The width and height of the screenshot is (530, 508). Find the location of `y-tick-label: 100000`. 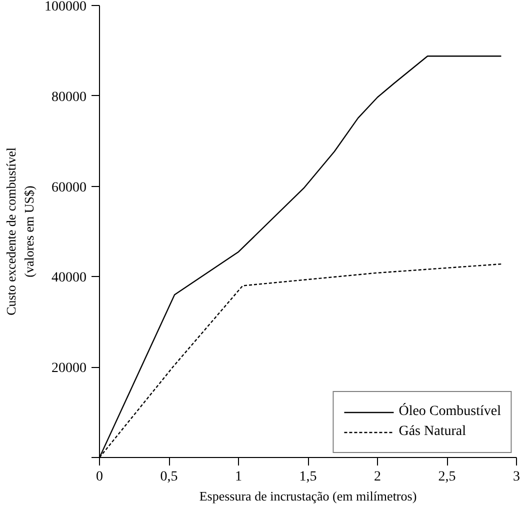

y-tick-label: 100000 is located at coordinates (65, 7).